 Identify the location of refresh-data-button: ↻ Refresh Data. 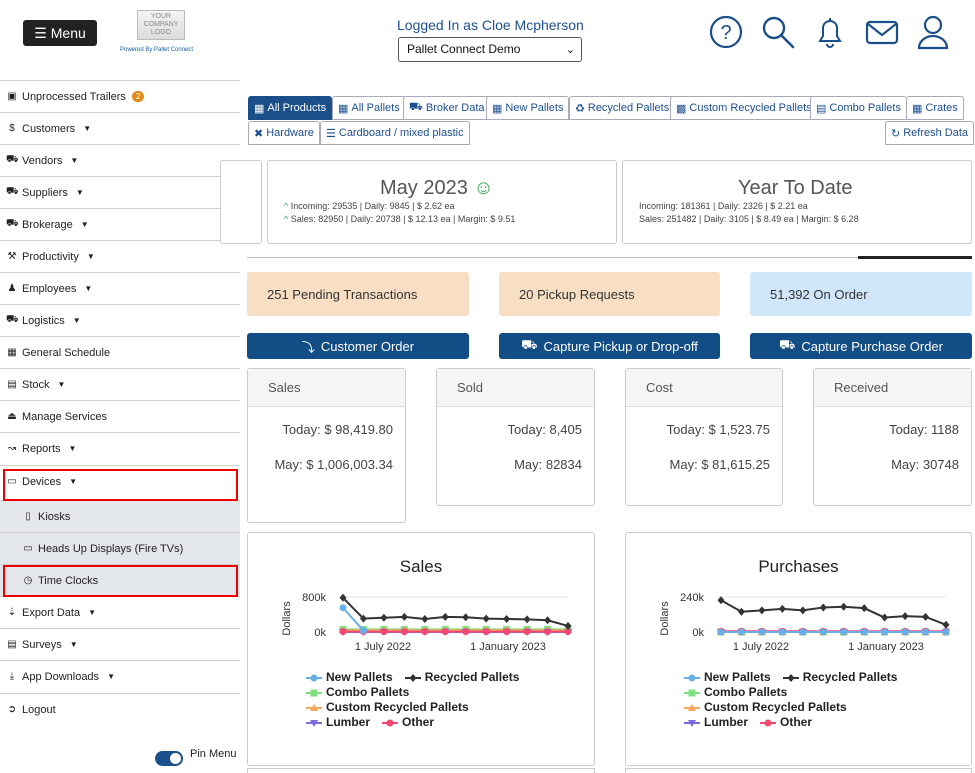
(930, 133).